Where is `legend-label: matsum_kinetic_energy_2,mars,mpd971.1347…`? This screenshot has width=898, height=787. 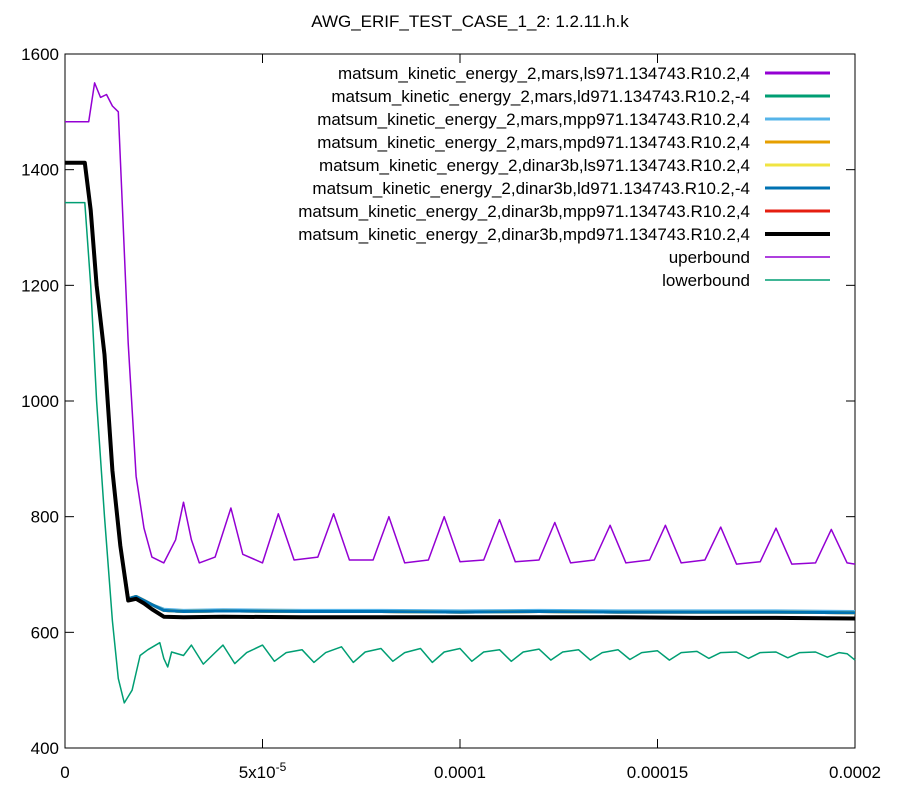 legend-label: matsum_kinetic_energy_2,mars,mpd971.1347… is located at coordinates (533, 142).